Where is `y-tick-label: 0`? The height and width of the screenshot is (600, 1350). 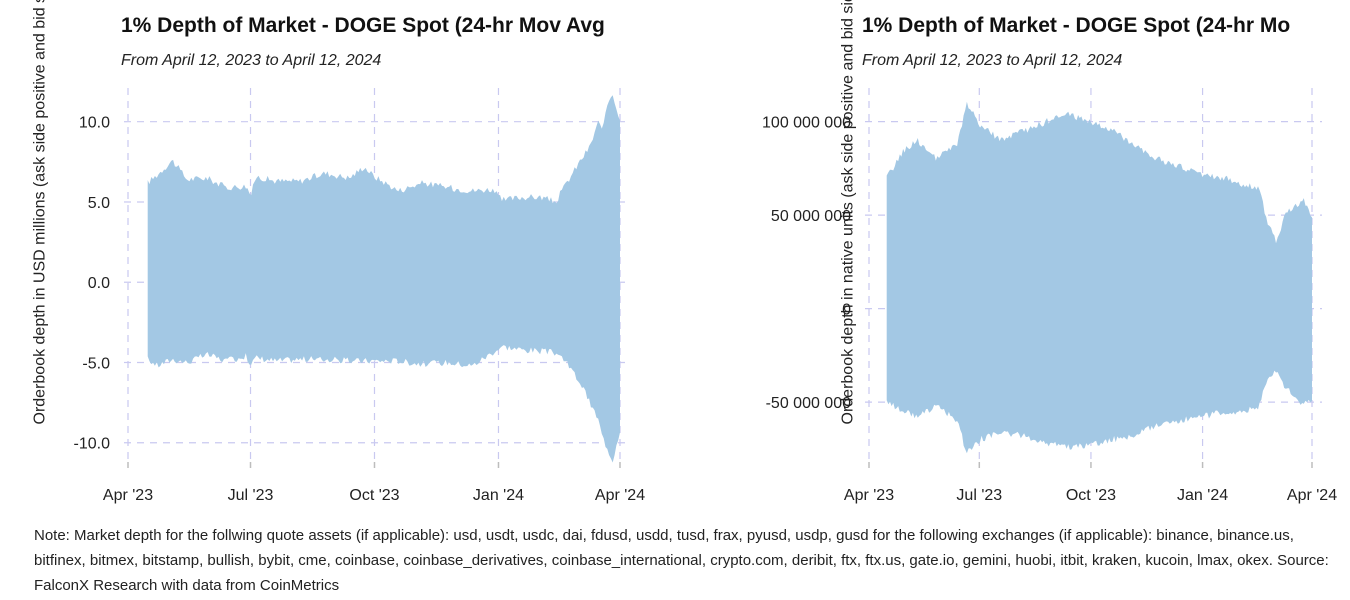
y-tick-label: 0 is located at coordinates (846, 310).